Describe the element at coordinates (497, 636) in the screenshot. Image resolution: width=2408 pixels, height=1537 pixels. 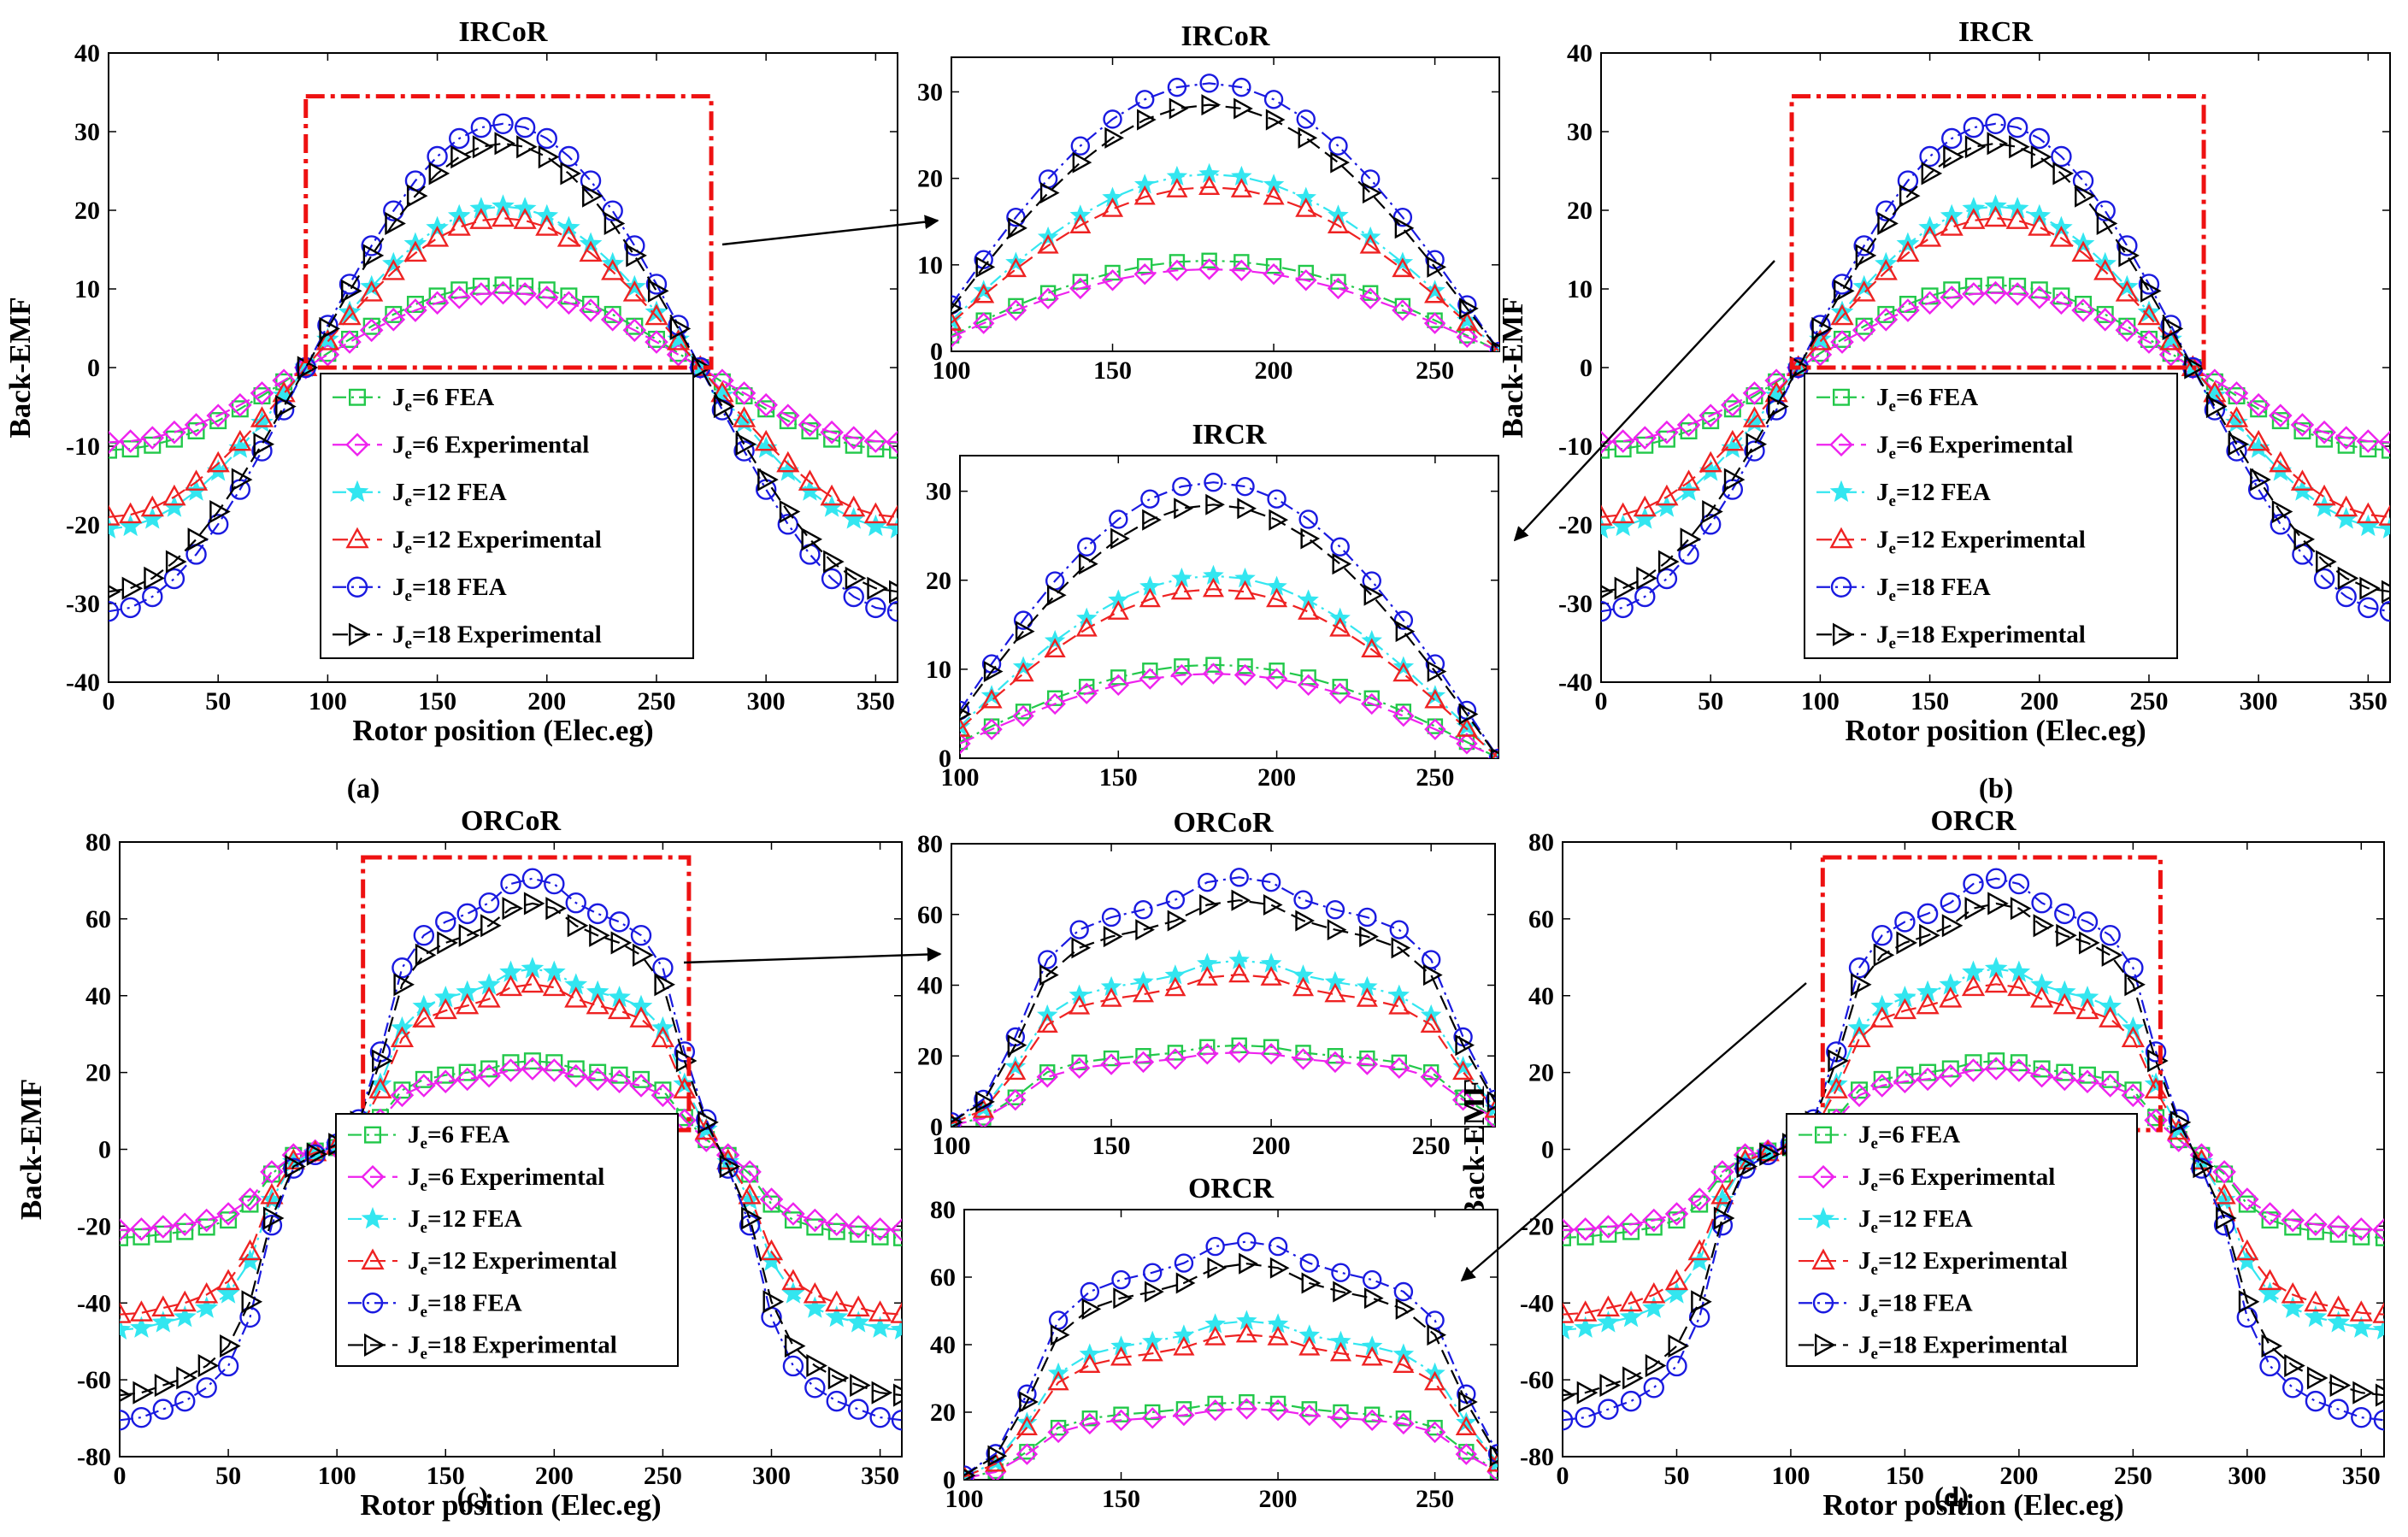
I see `legend-label: Je=18 Experimental` at that location.